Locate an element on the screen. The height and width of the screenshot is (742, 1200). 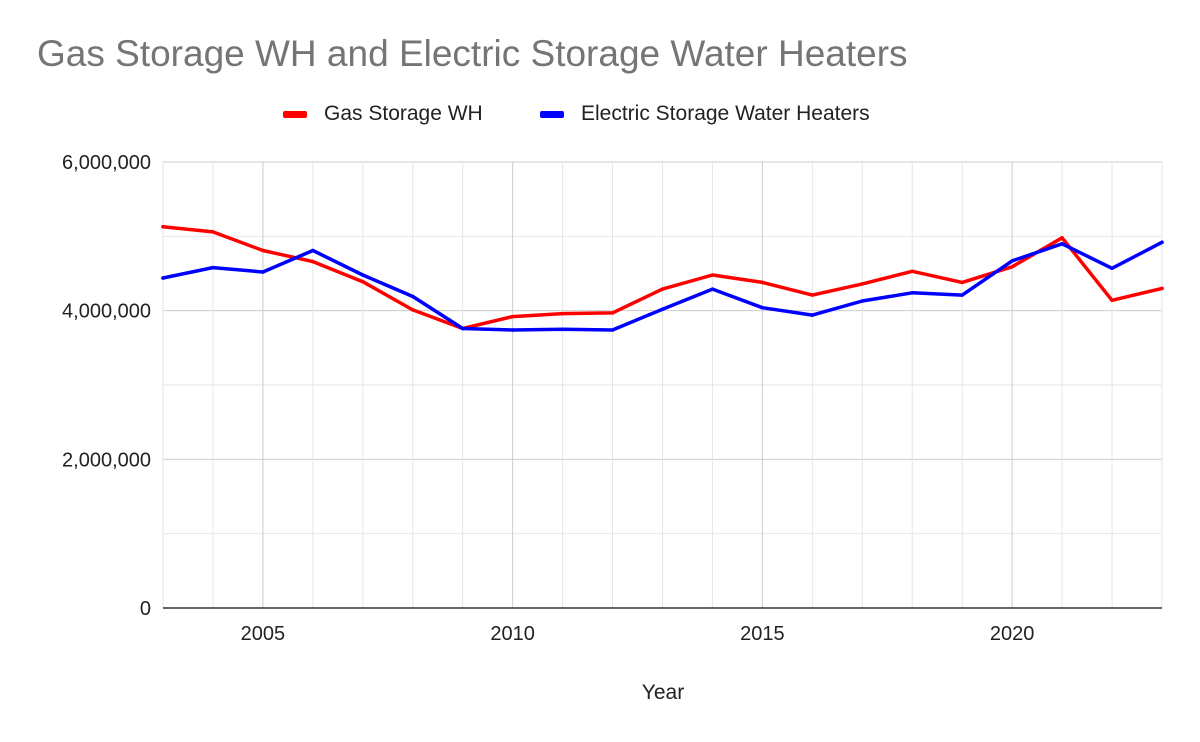
legend-item-electric: Electric Storage Water Heaters is located at coordinates (705, 114).